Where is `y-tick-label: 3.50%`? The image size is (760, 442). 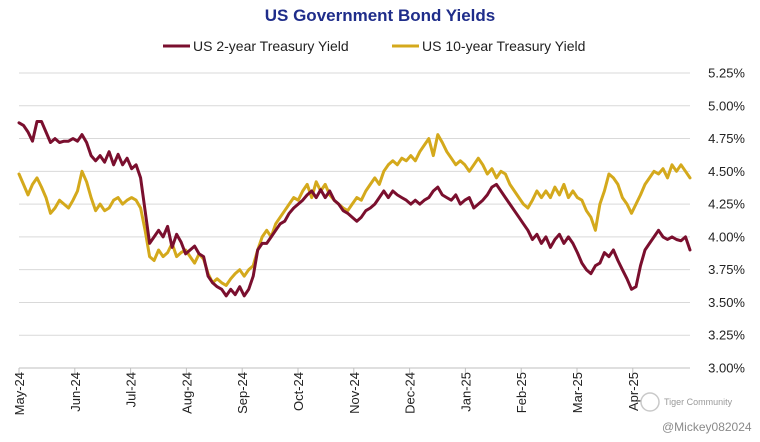
y-tick-label: 3.50% is located at coordinates (726, 302).